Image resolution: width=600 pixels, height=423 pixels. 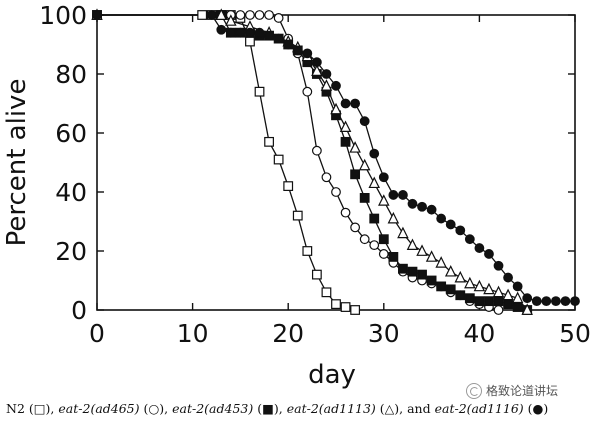 What do you see at coordinates (71, 251) in the screenshot?
I see `y-tick-label: 20` at bounding box center [71, 251].